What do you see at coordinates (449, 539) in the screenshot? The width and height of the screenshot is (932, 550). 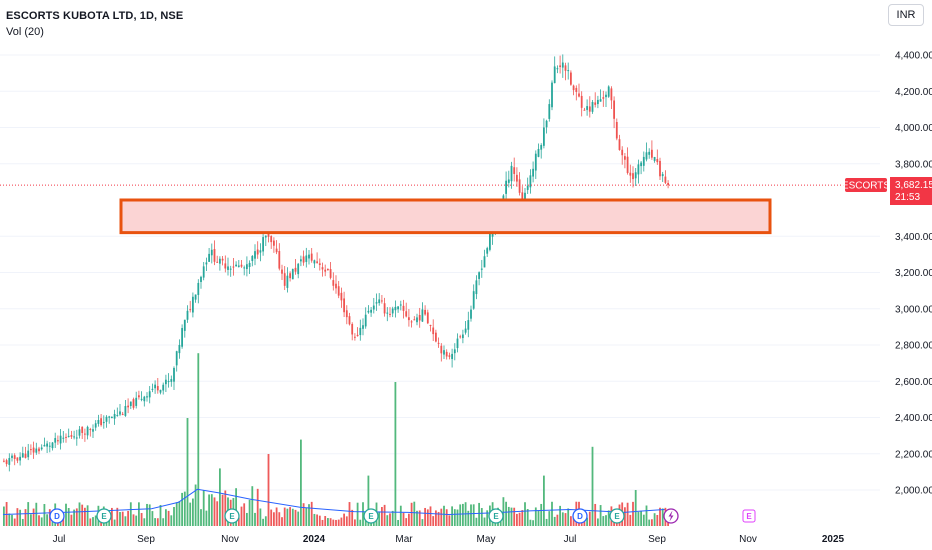 I see `time-axis: Jul Sep Nov 2024 Mar May Jul Sep Nov 2025` at bounding box center [449, 539].